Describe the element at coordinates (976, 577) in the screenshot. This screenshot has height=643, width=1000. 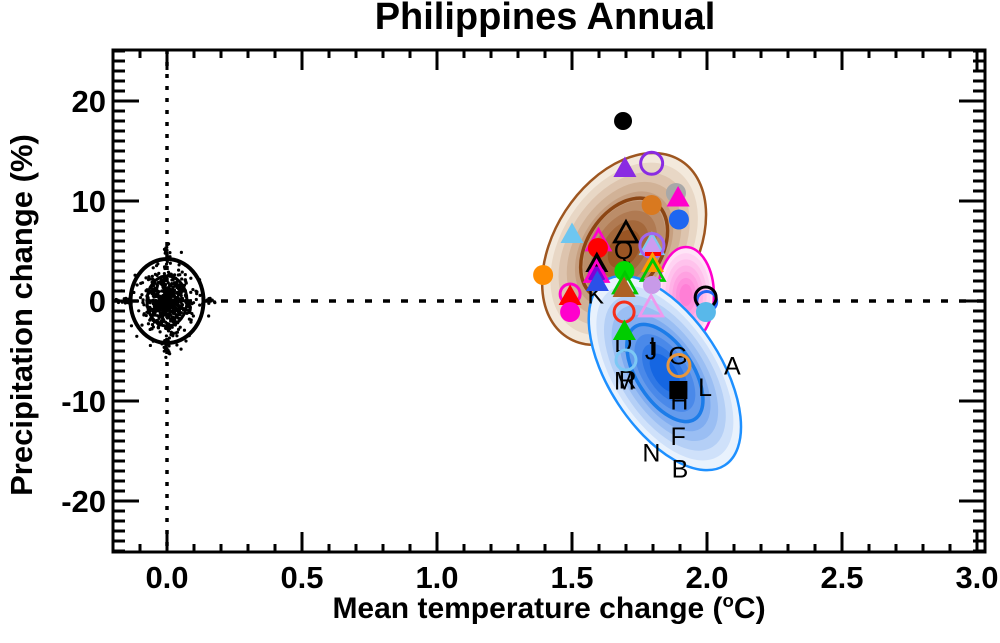
I see `x-tick-label: 3.0` at that location.